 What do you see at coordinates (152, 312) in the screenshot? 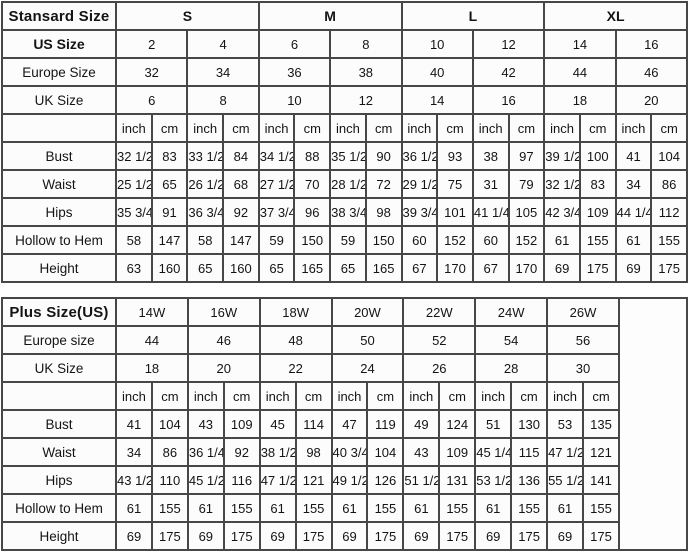
I see `size-group-header-cell: 14W` at bounding box center [152, 312].